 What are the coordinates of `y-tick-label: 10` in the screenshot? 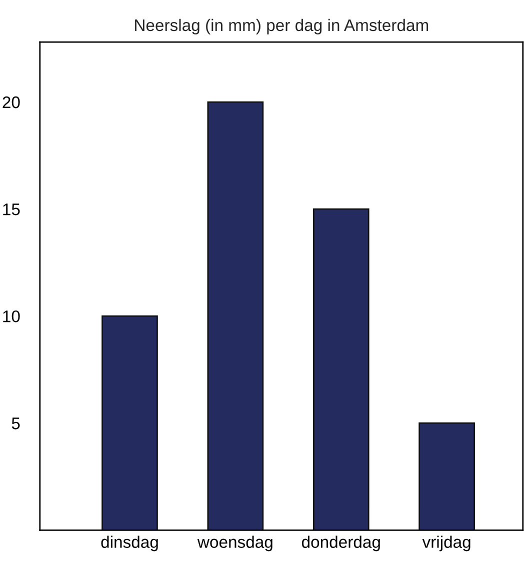 It's located at (11, 316).